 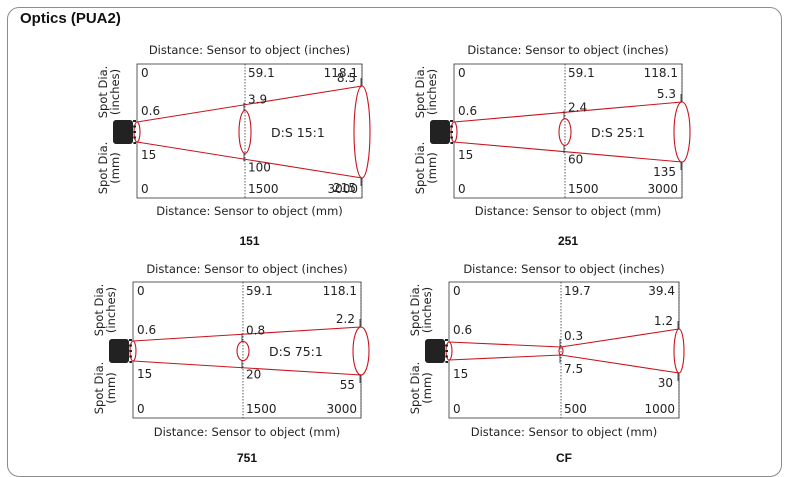 I want to click on spot-mm-mid: 7.5, so click(x=573, y=369).